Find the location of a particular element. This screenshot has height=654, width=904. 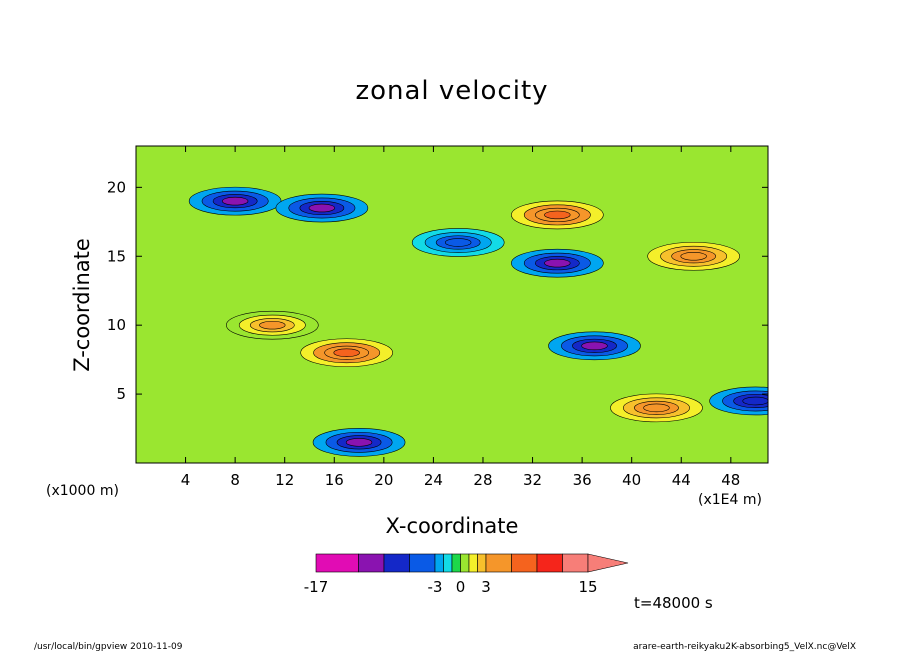

x-unit-left: (x1000 m) is located at coordinates (82, 491).